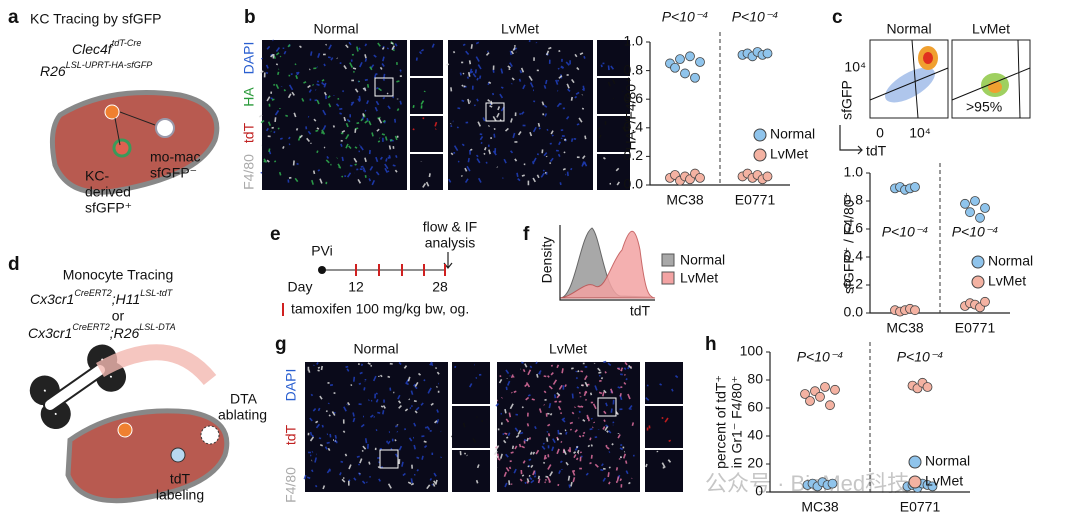 The height and width of the screenshot is (525, 1080). I want to click on tamoxifen-dose, so click(400, 270).